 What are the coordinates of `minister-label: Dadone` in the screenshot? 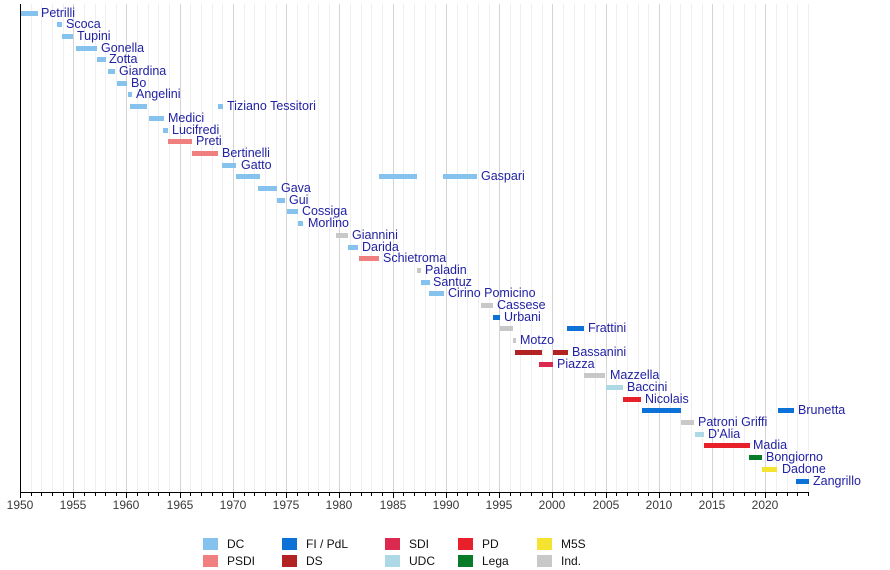 It's located at (804, 469).